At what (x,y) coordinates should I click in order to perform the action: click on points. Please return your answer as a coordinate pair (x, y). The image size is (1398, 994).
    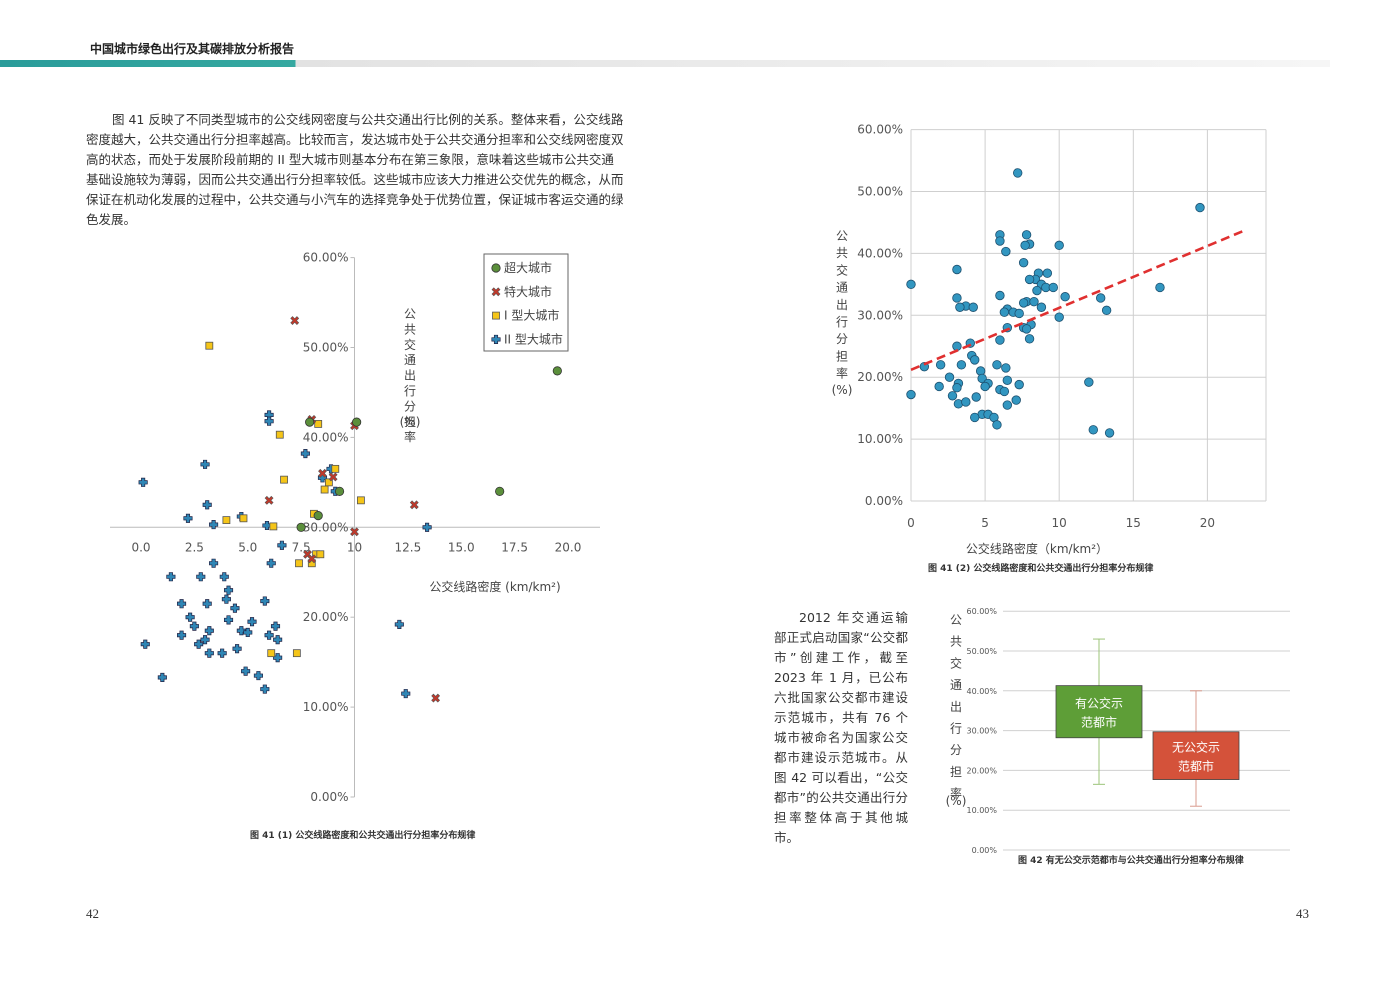
    Looking at the image, I should click on (1055, 303).